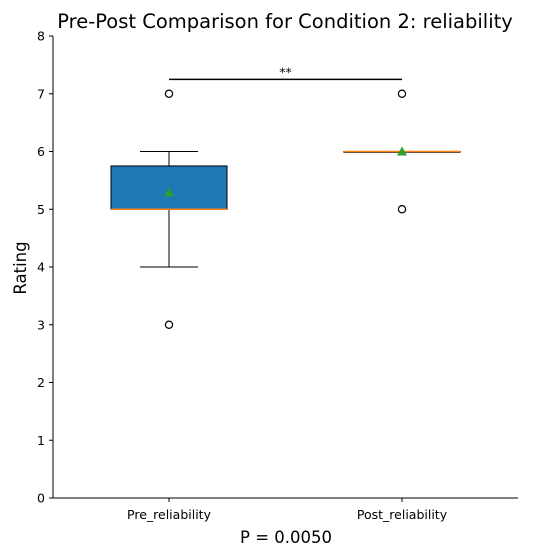 Image resolution: width=555 pixels, height=556 pixels. I want to click on significance-label: **, so click(285, 71).